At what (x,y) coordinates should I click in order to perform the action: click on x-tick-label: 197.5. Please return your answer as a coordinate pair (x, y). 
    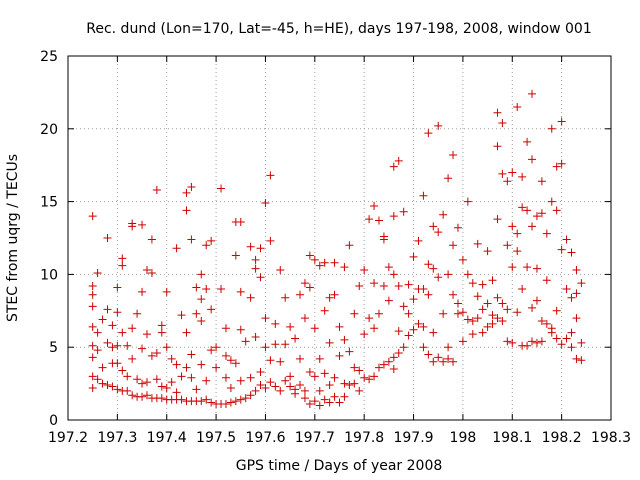
    Looking at the image, I should click on (216, 438).